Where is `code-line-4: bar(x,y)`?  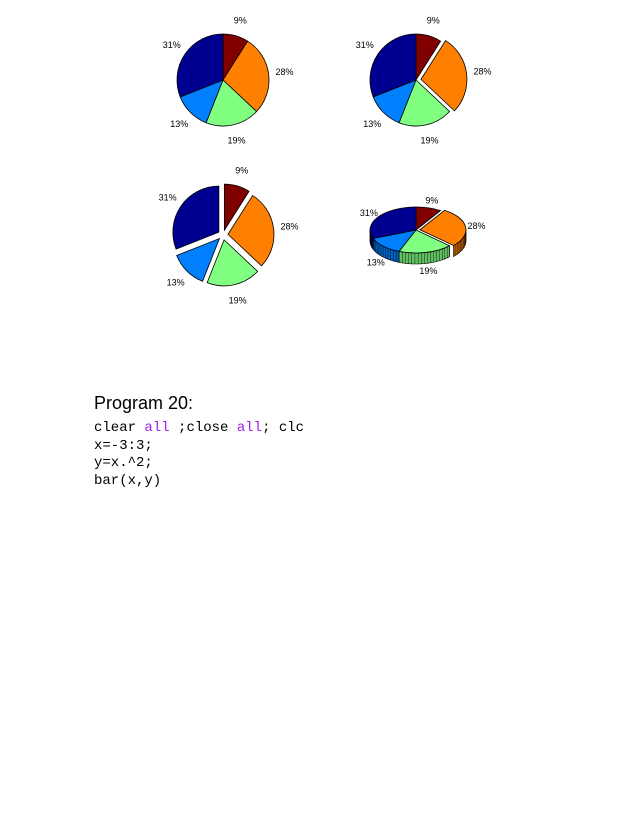
code-line-4: bar(x,y) is located at coordinates (128, 480).